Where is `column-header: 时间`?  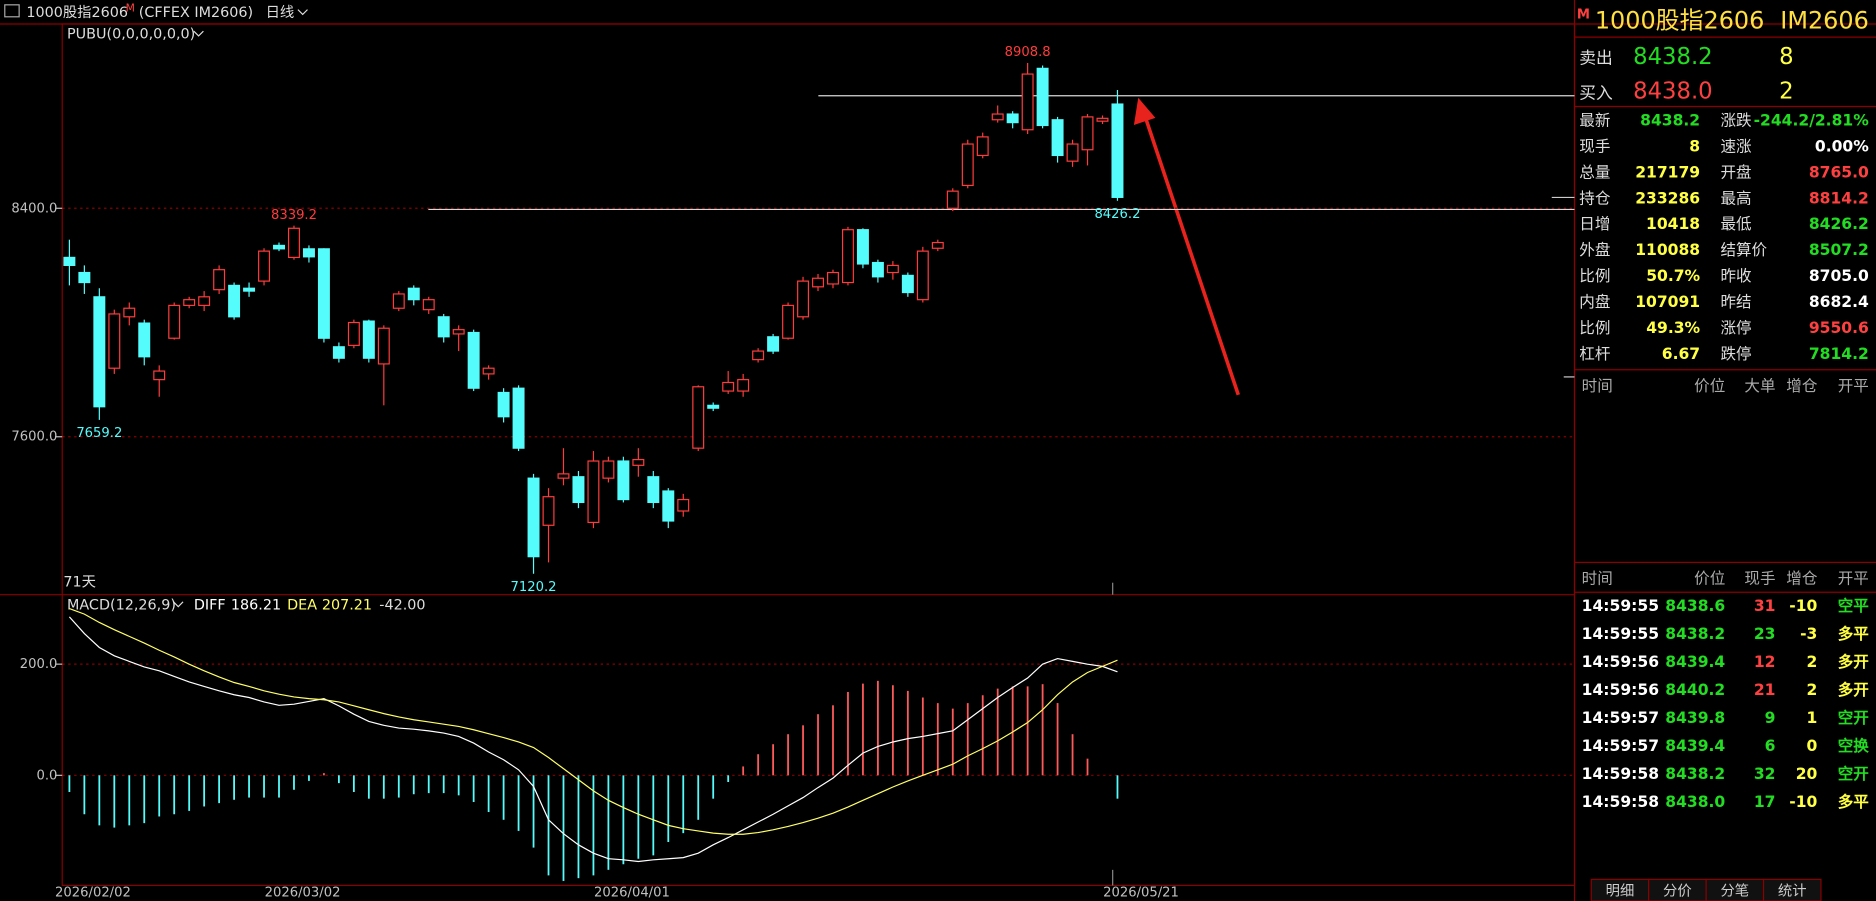
column-header: 时间 is located at coordinates (1597, 579).